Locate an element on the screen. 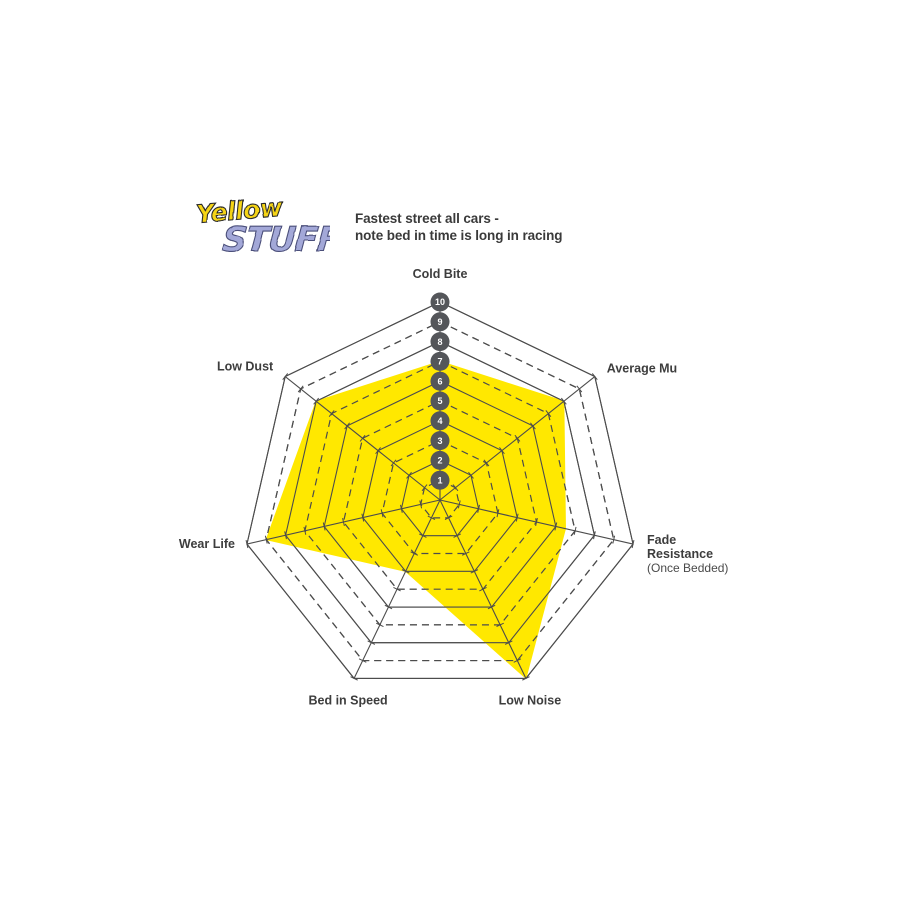 This screenshot has width=900, height=900. scale-badge-label-10: 10 is located at coordinates (440, 302).